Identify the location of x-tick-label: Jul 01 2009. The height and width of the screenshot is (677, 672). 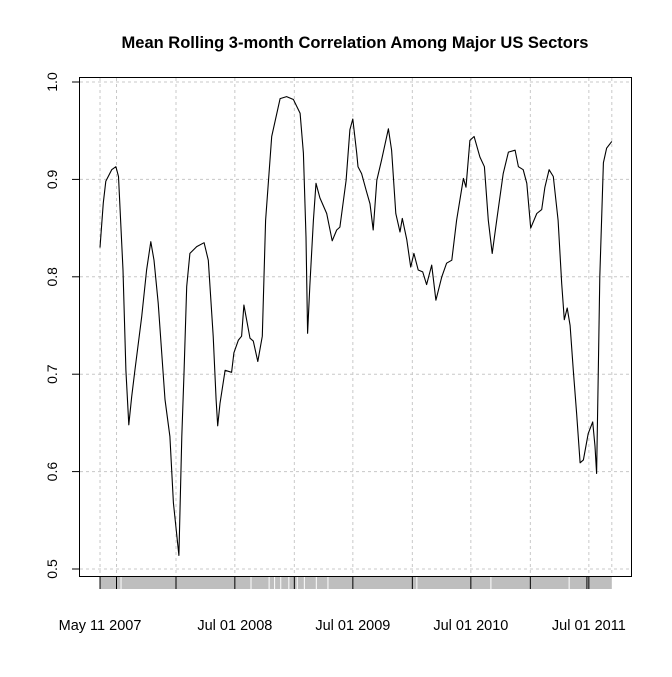
(352, 626).